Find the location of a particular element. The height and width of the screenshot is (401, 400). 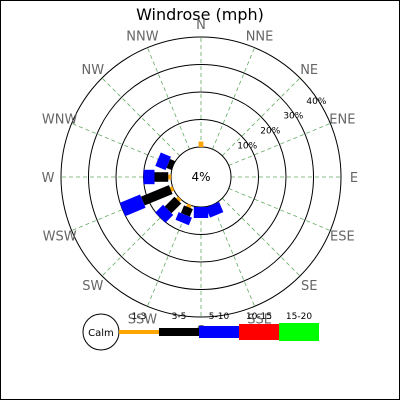

center-label: 4% is located at coordinates (200, 177).